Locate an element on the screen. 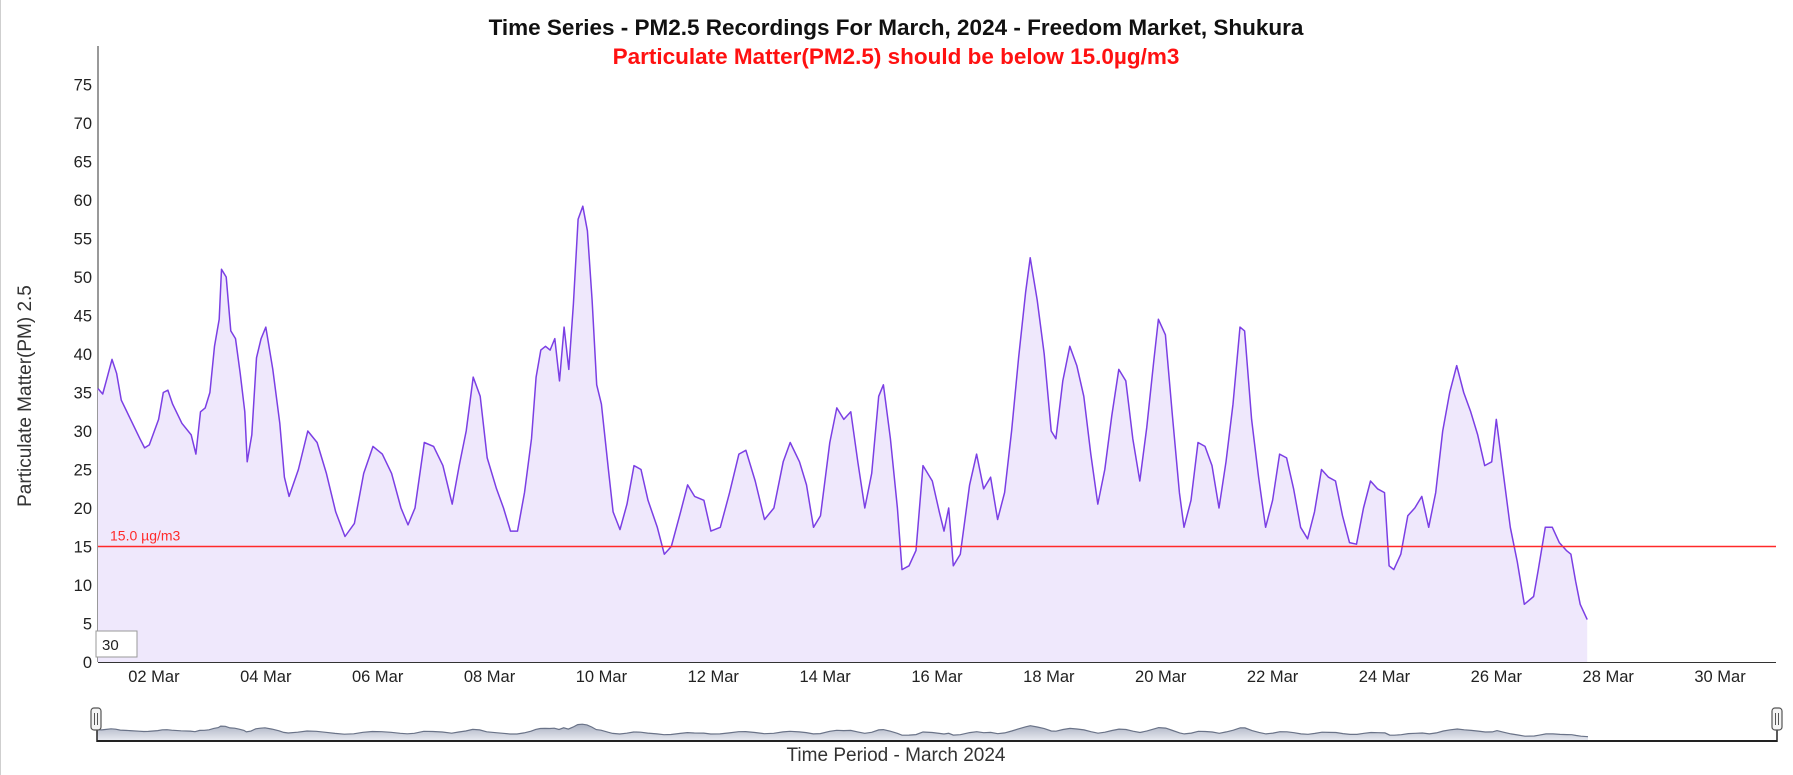 The width and height of the screenshot is (1793, 775). y-tick-label: 5 is located at coordinates (87, 625).